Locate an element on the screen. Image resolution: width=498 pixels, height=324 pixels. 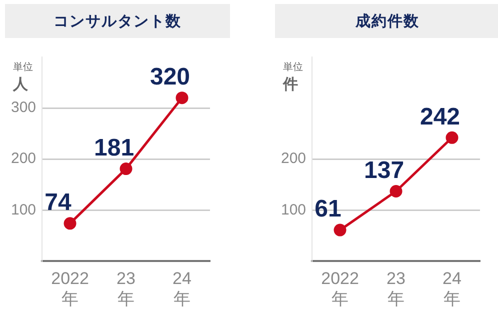
data-label: 181 is located at coordinates (114, 148).